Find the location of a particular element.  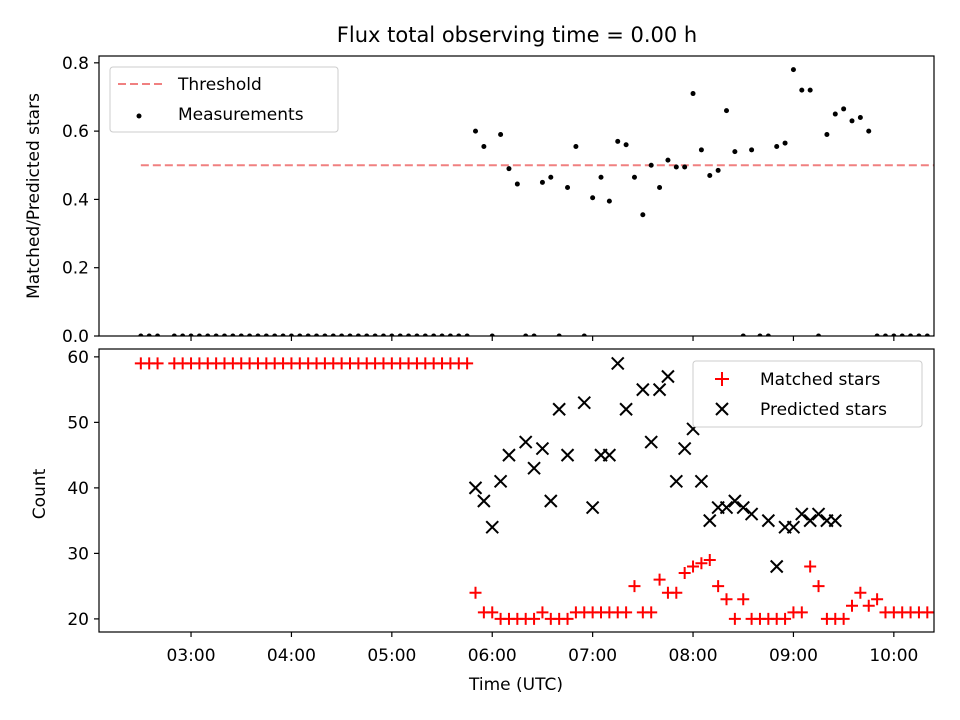

x-tick-label: 07:00 is located at coordinates (592, 656).